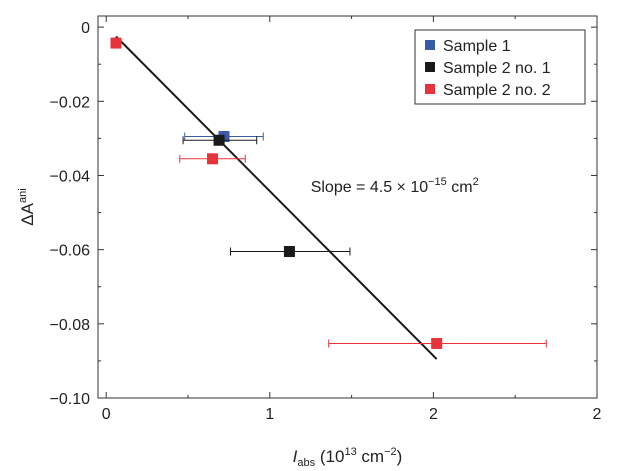 The image size is (618, 471). I want to click on legend: Sample 1 Sample 2 no. 1 Sample 2 no. 2, so click(500, 67).